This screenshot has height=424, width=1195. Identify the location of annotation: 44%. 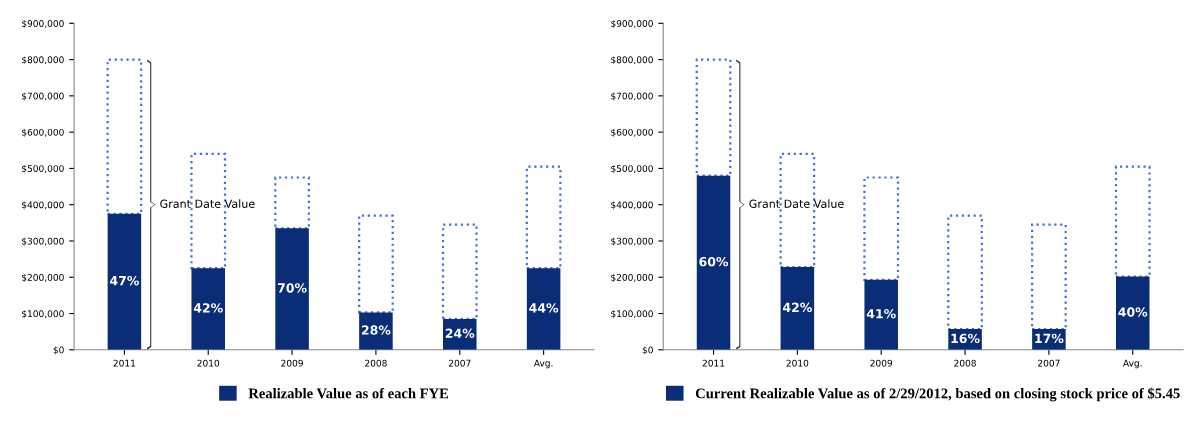
(544, 308).